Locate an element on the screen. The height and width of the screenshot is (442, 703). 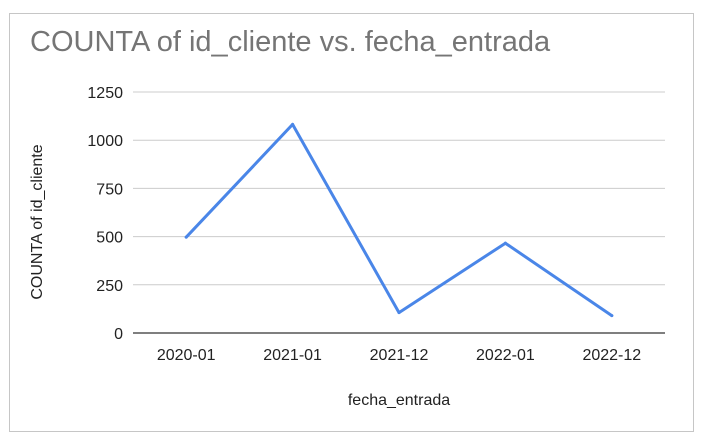
x-tick-label: 2021-12 is located at coordinates (399, 355).